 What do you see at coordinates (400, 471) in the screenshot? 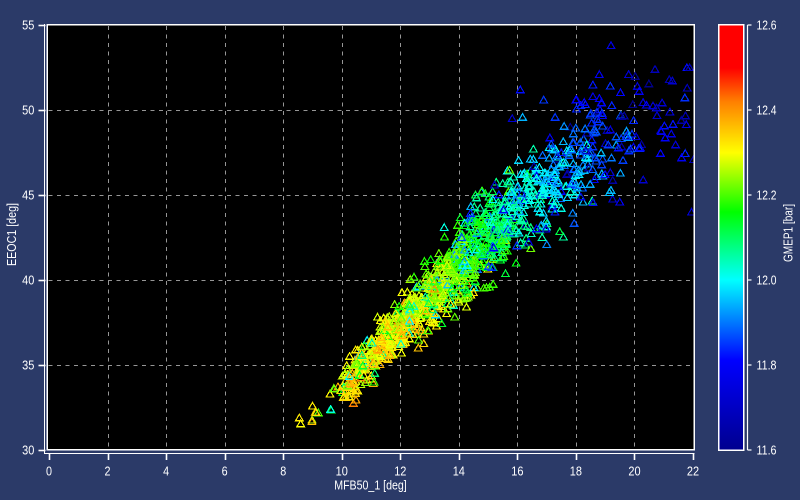
I see `svg-text: 12` at bounding box center [400, 471].